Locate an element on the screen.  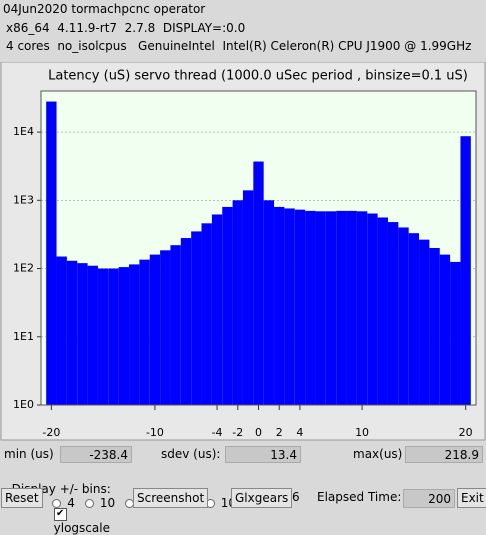
sdev-label: sdev (us): is located at coordinates (191, 454).